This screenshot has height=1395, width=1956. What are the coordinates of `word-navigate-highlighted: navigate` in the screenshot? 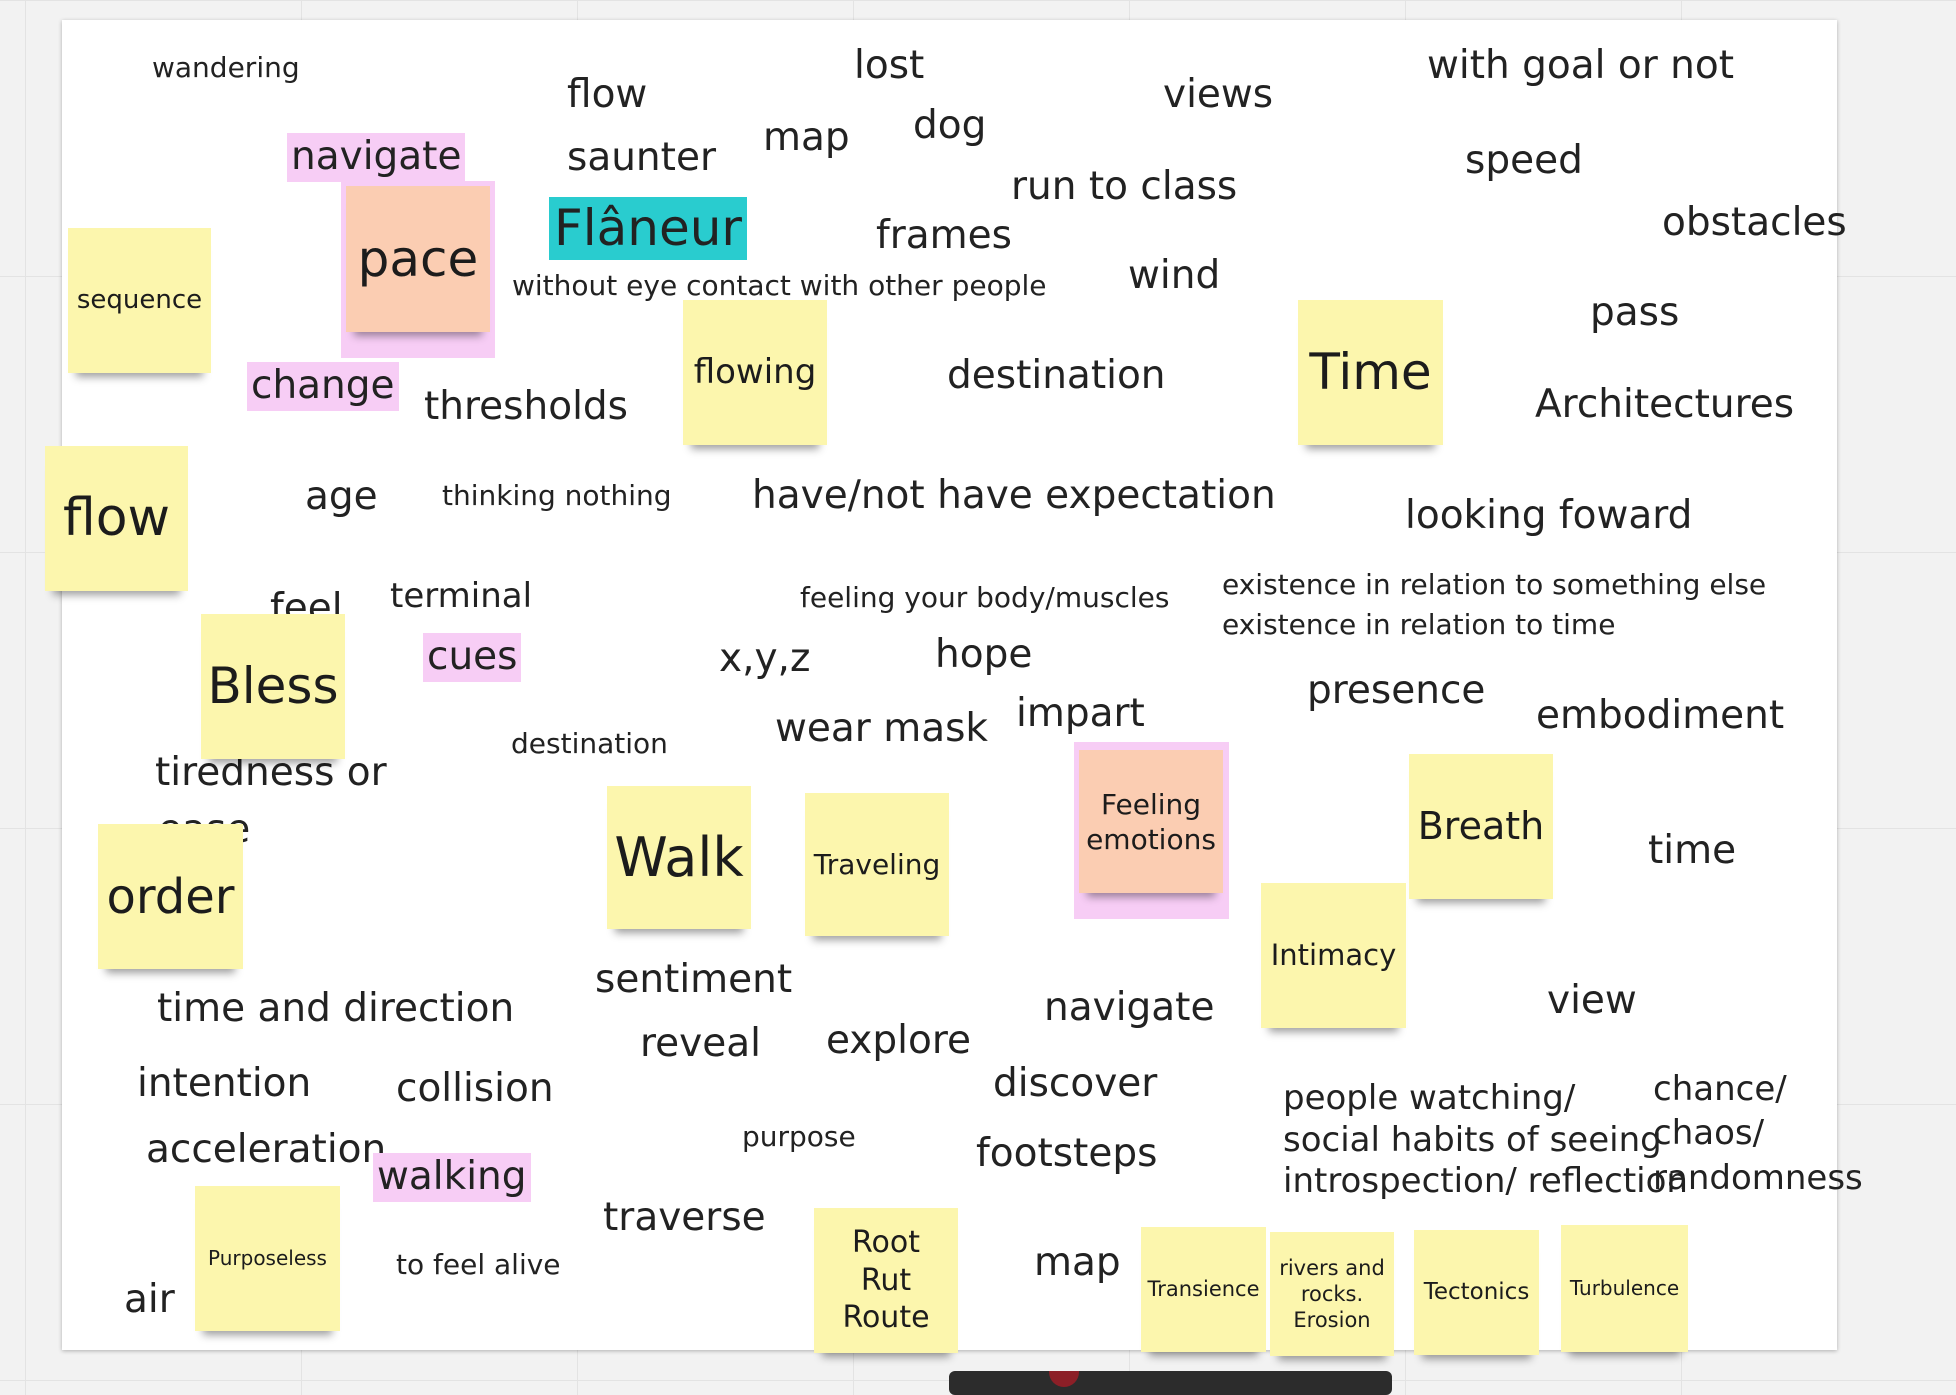 It's located at (376, 157).